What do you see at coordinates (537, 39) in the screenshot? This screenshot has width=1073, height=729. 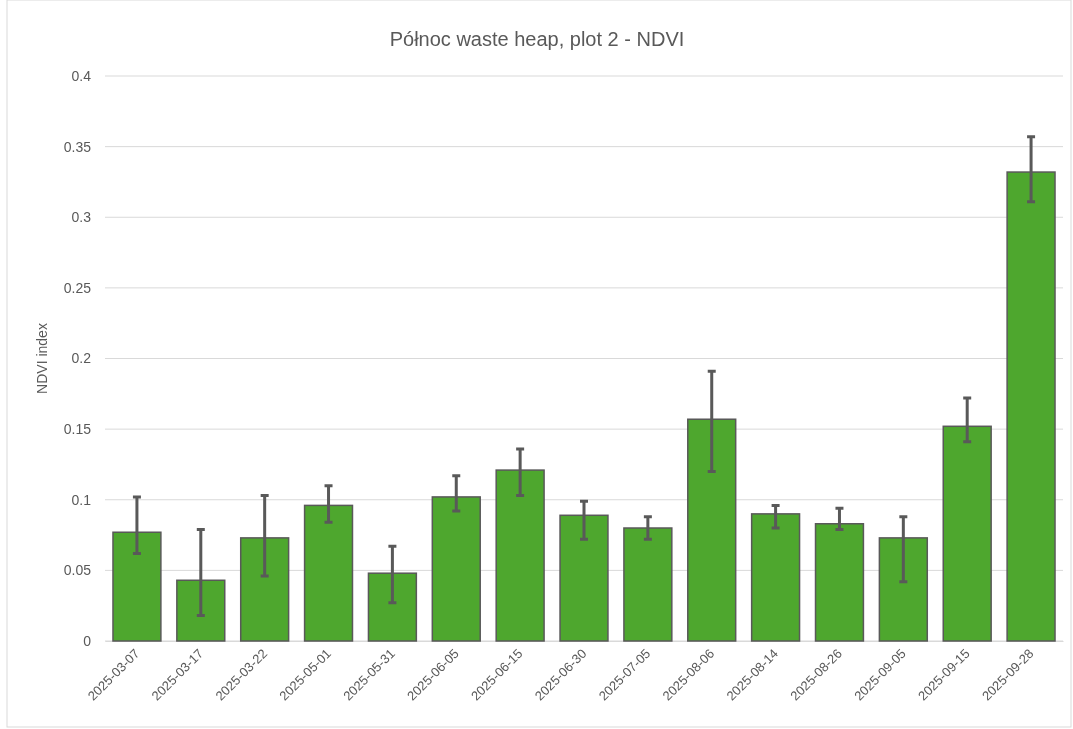 I see `chart-title: Północ waste heap, plot 2 - NDVI` at bounding box center [537, 39].